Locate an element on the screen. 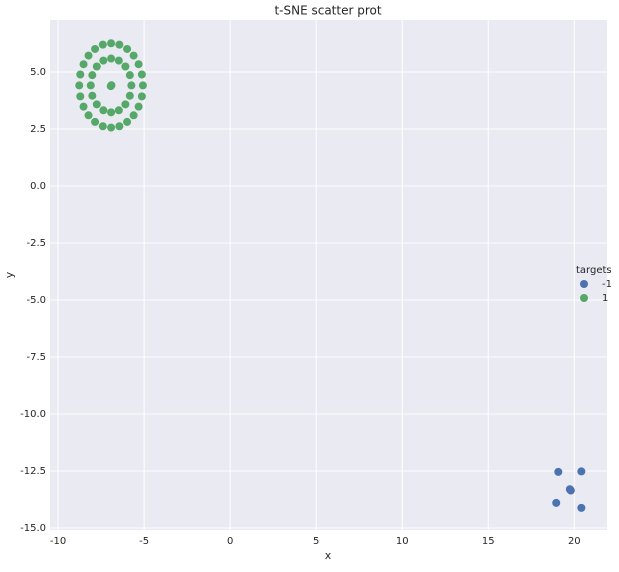  y-tick-label: -12.5 is located at coordinates (33, 471).